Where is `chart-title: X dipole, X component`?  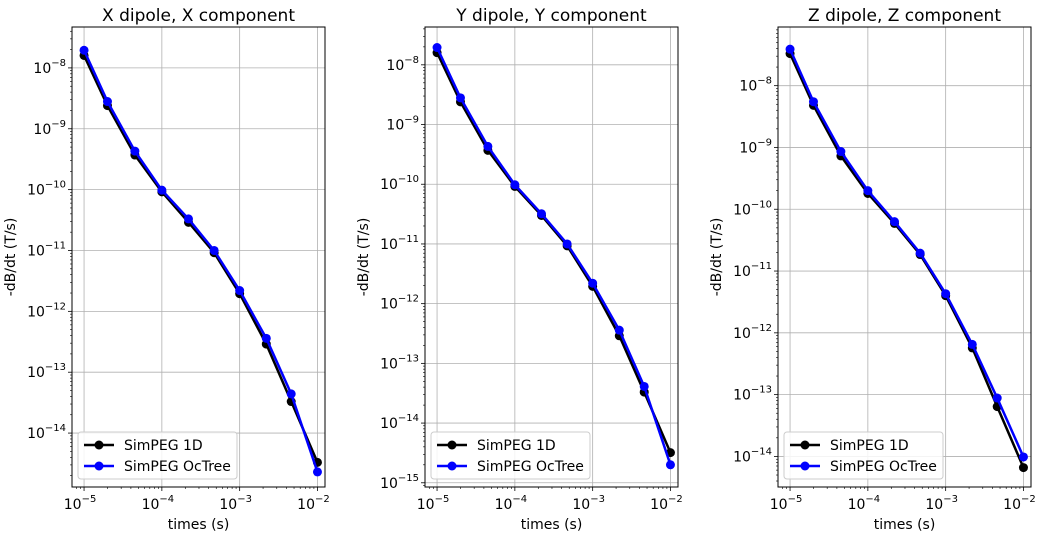 chart-title: X dipole, X component is located at coordinates (198, 16).